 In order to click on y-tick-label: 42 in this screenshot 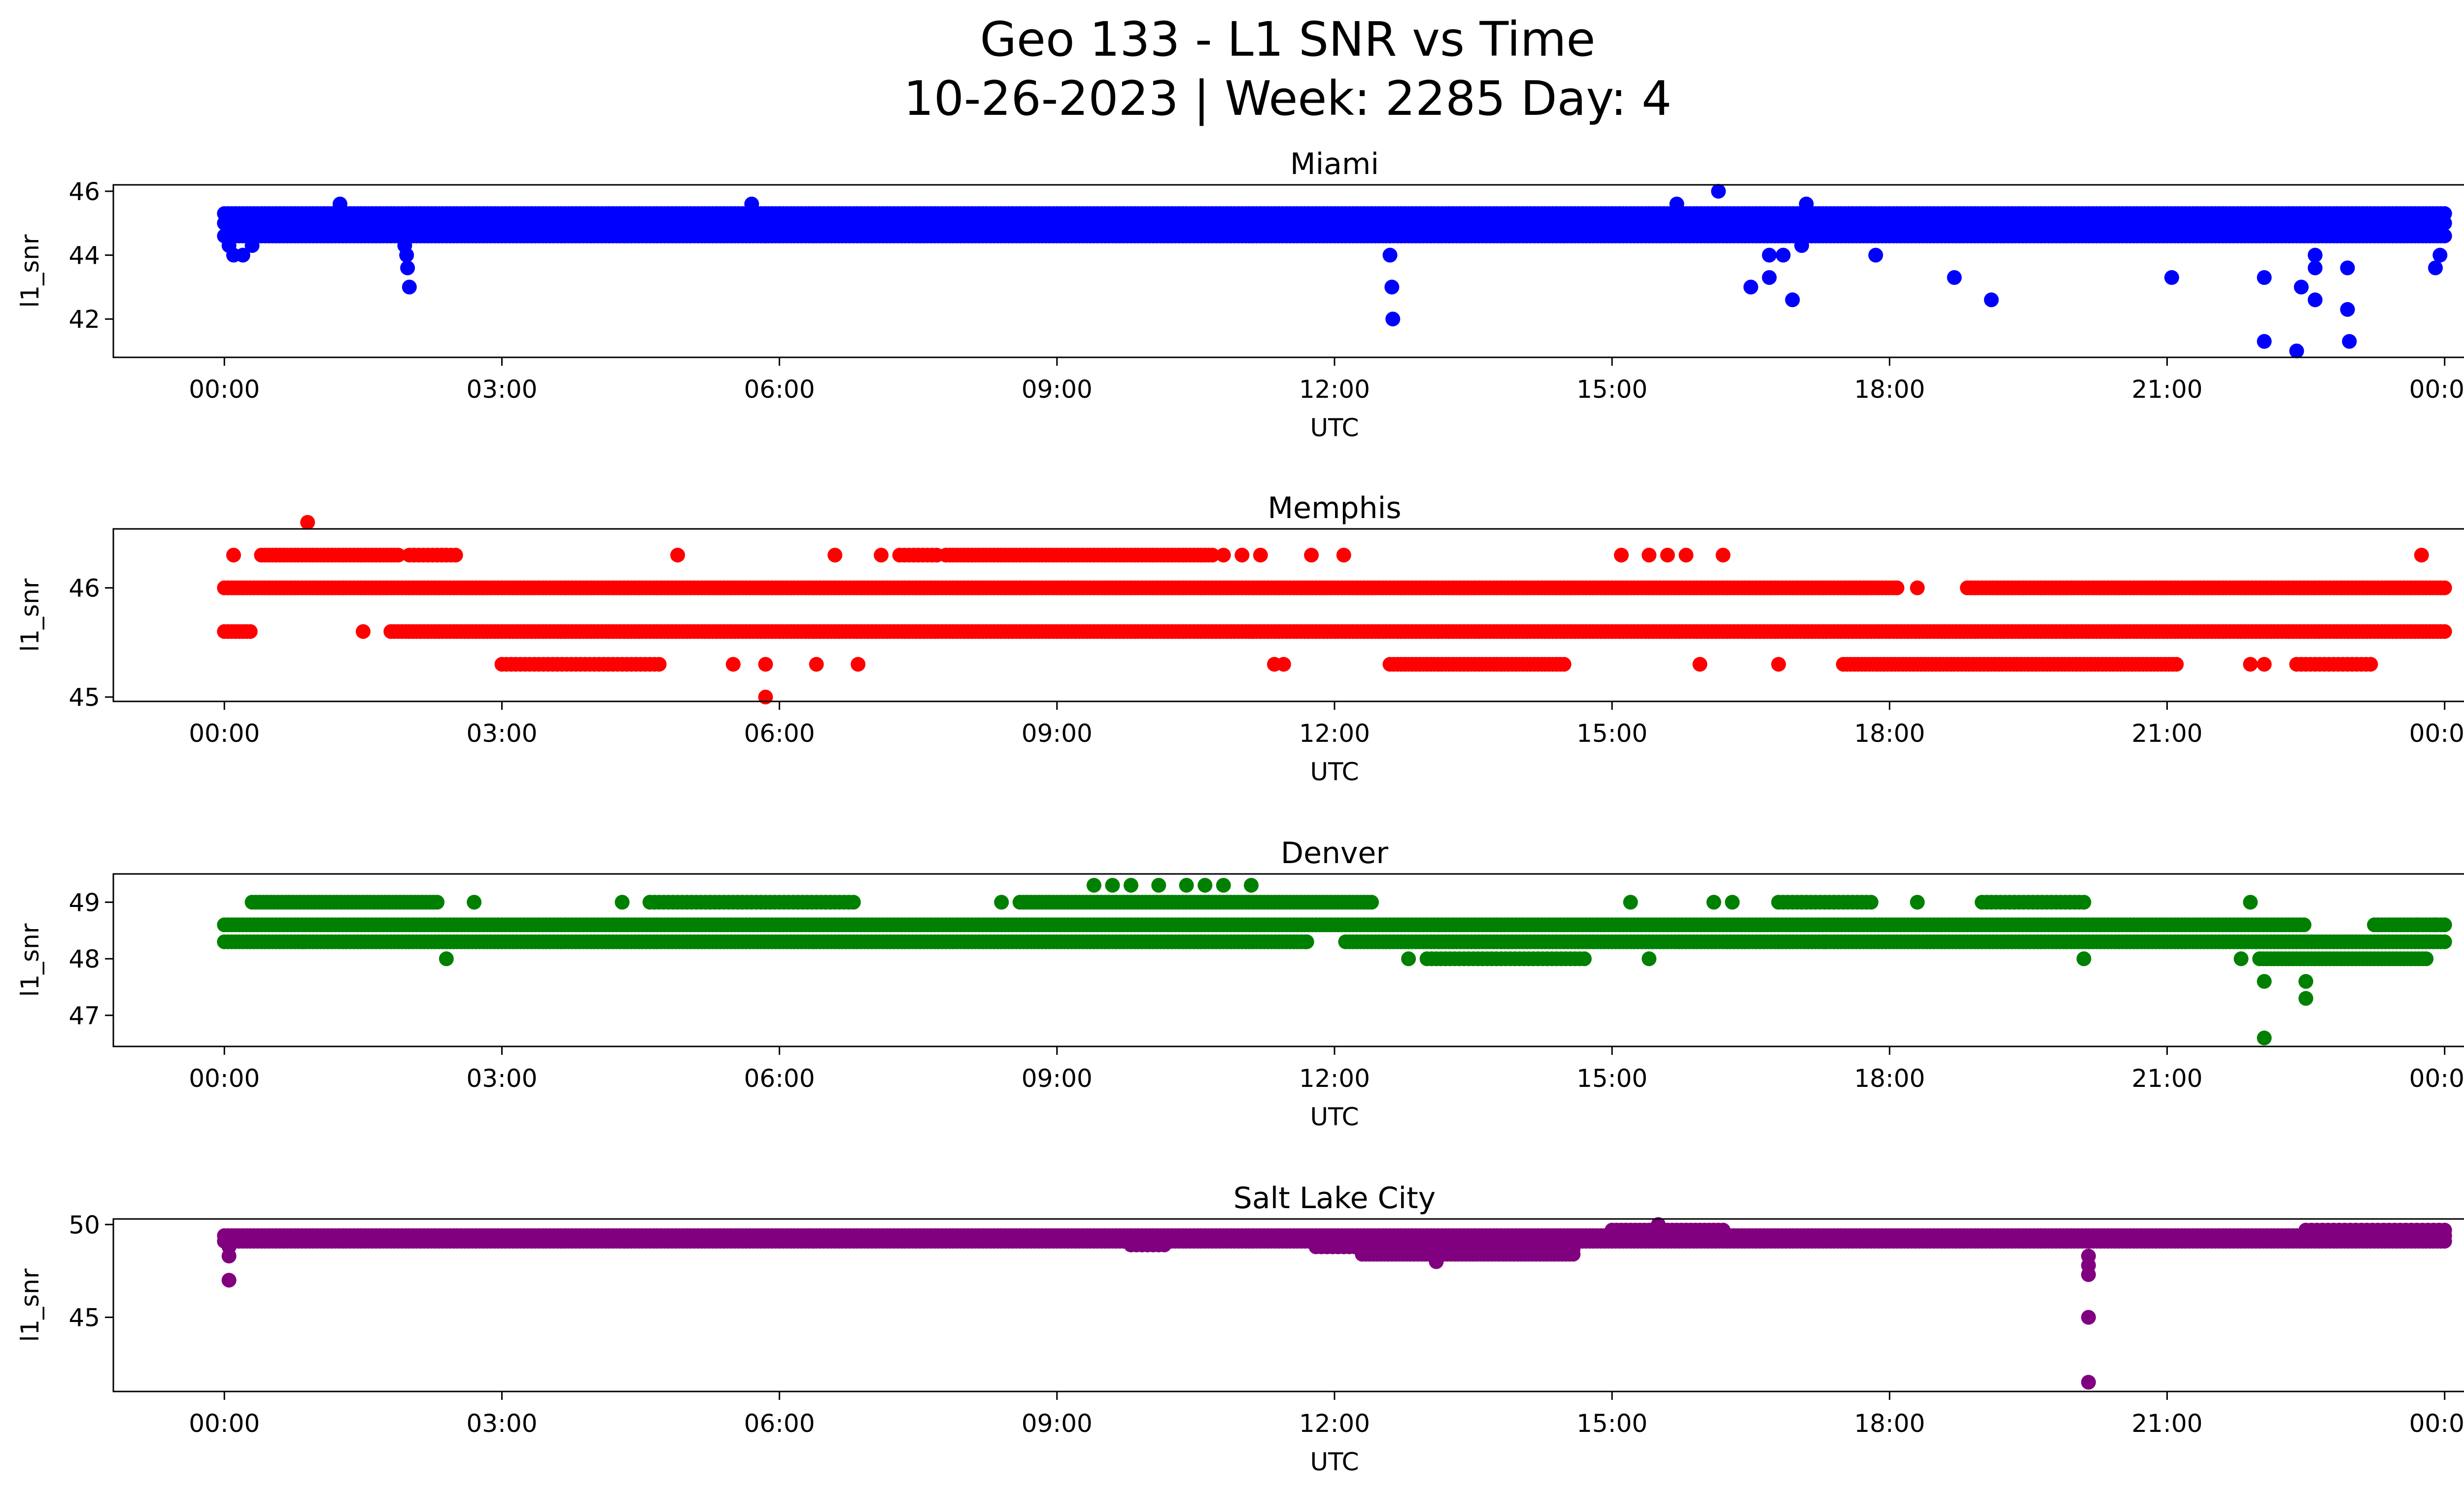, I will do `click(84, 319)`.